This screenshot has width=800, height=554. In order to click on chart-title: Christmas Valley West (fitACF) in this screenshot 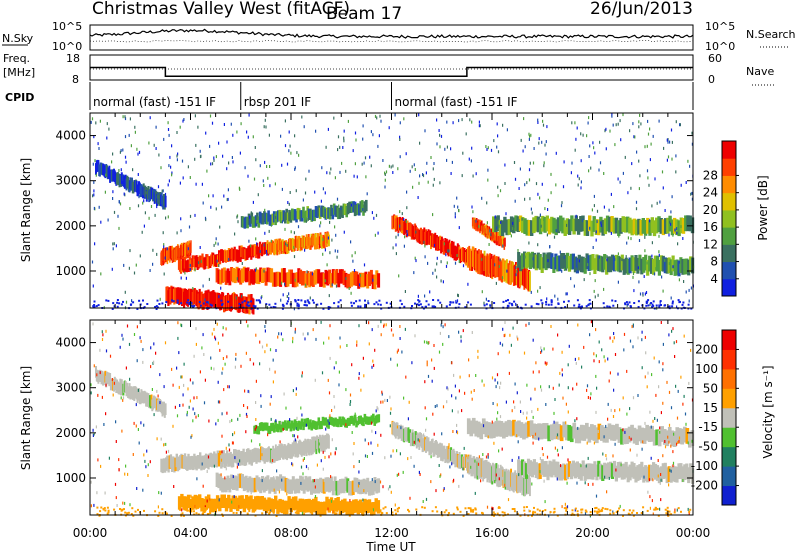, I will do `click(221, 9)`.